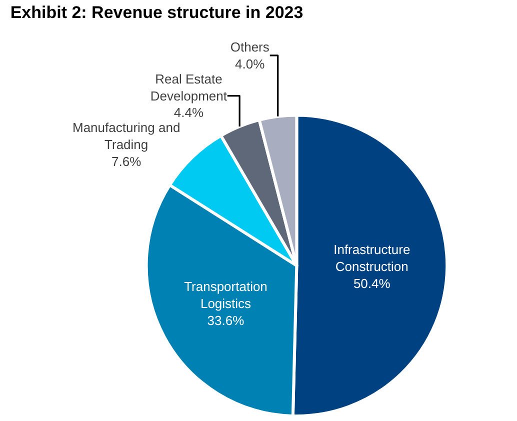  Describe the element at coordinates (189, 87) in the screenshot. I see `slice-label: Real Estate Development` at that location.